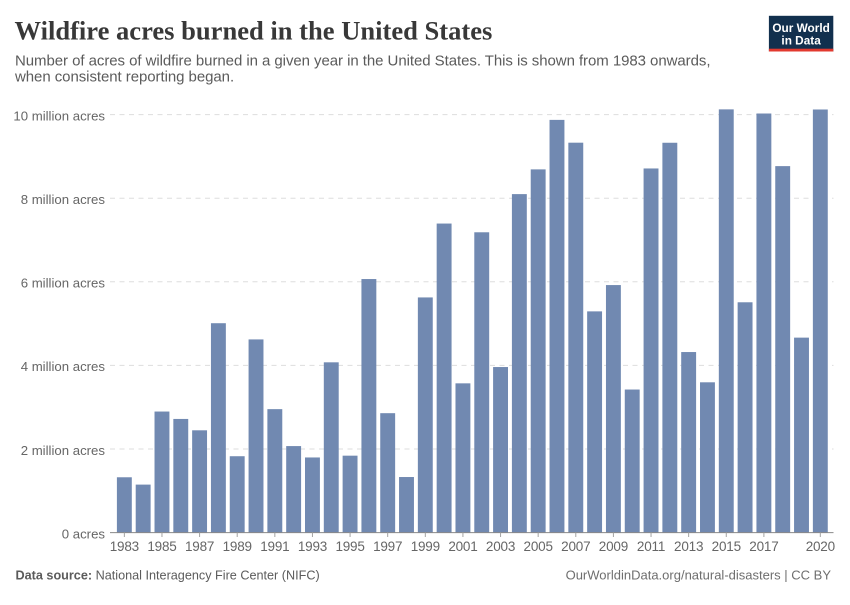 The height and width of the screenshot is (605, 850). What do you see at coordinates (237, 546) in the screenshot?
I see `svg-text: 1989` at bounding box center [237, 546].